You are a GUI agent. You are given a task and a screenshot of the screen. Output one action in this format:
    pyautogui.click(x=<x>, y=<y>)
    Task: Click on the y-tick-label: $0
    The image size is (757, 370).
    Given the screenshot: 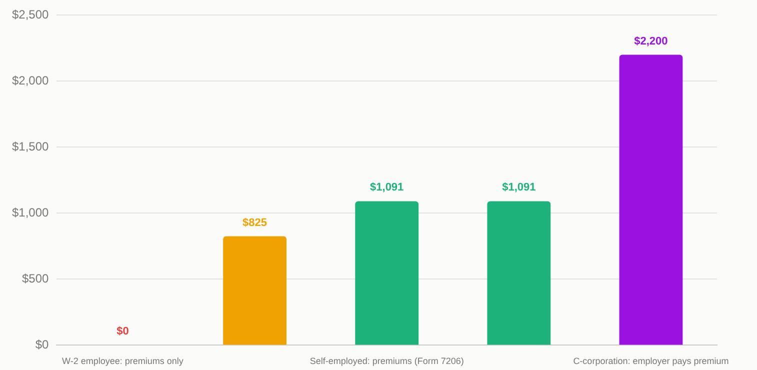 What is the action you would take?
    pyautogui.click(x=42, y=345)
    